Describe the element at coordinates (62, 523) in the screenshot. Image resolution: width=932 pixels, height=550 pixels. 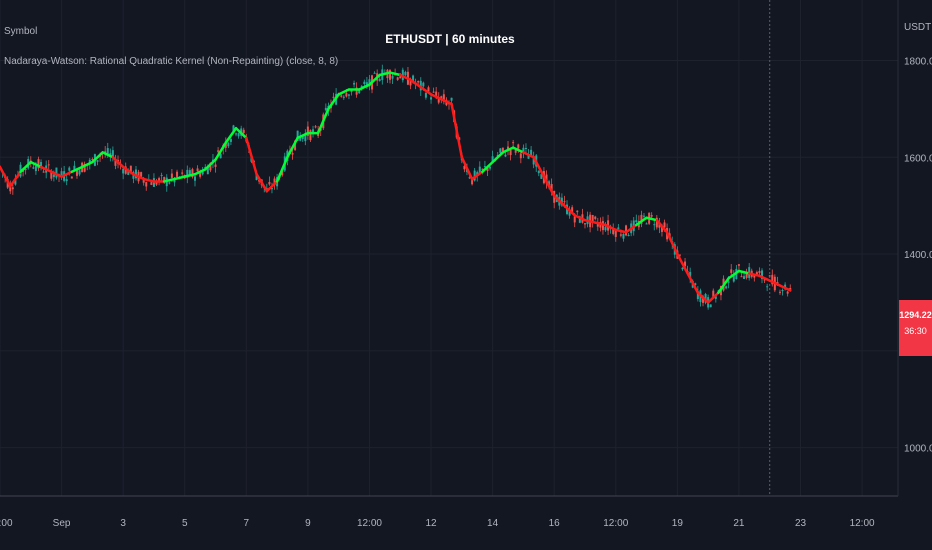
I see `x-tick-label: Sep` at that location.